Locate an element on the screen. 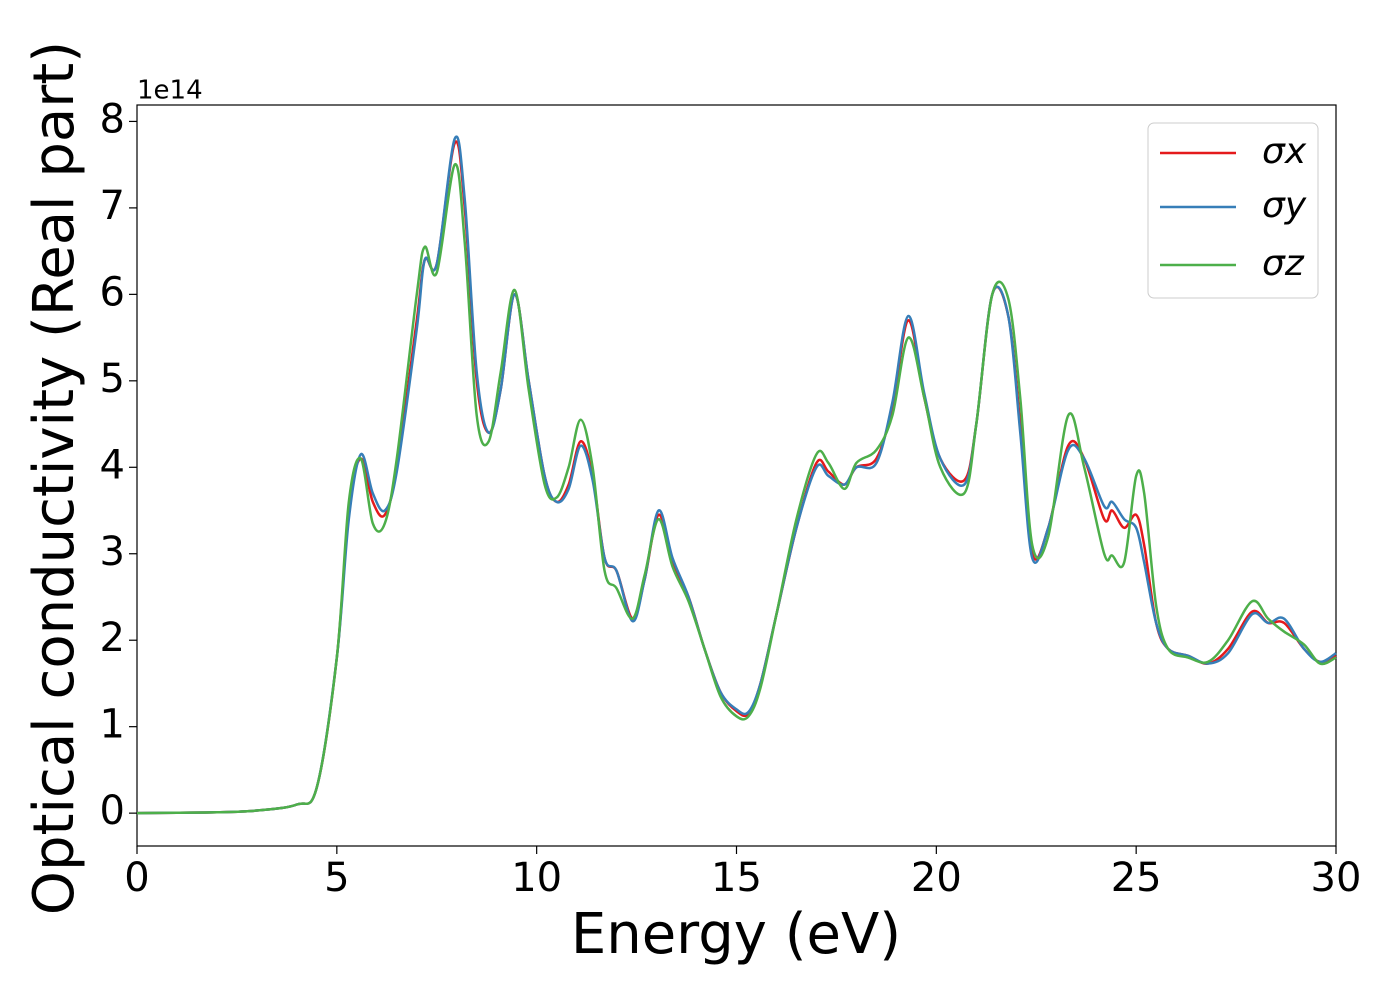 This screenshot has height=1000, width=1400. y-tick-label: 3 is located at coordinates (112, 552).